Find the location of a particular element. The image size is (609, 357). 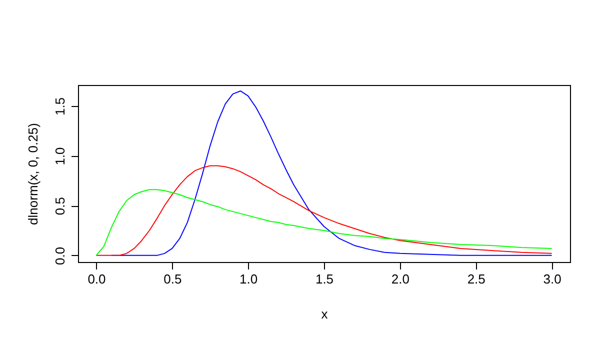

x-tick-label: 1.0 is located at coordinates (249, 279).